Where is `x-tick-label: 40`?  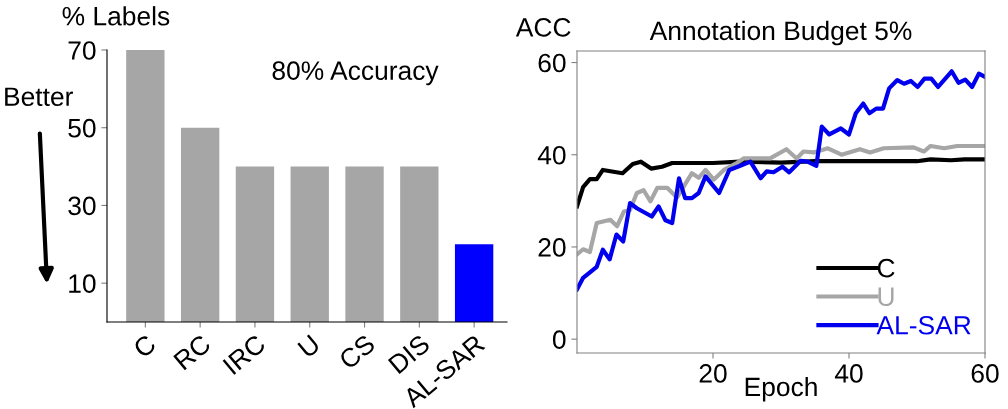 x-tick-label: 40 is located at coordinates (848, 373).